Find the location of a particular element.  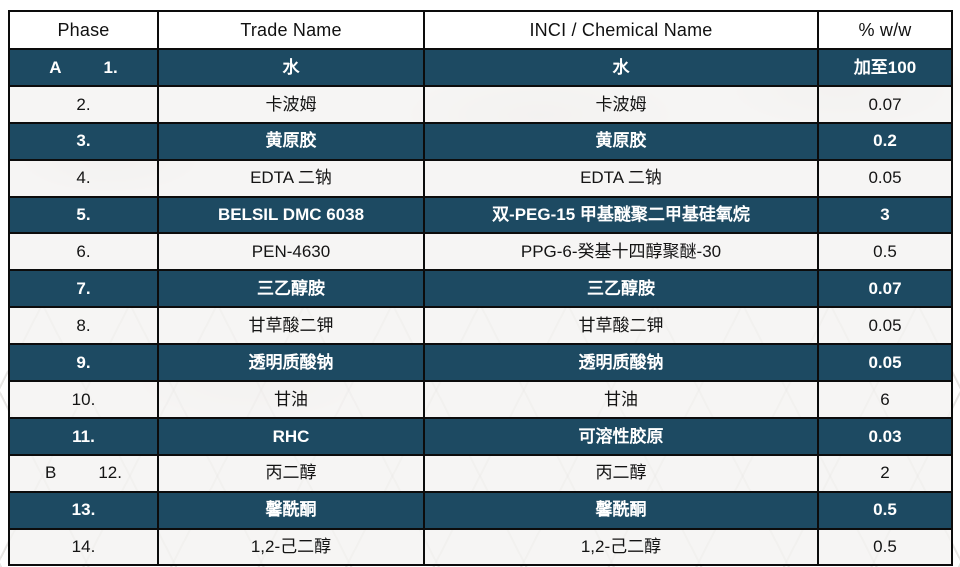

inci-name-cell: 甘草酸二钾 is located at coordinates (621, 326).